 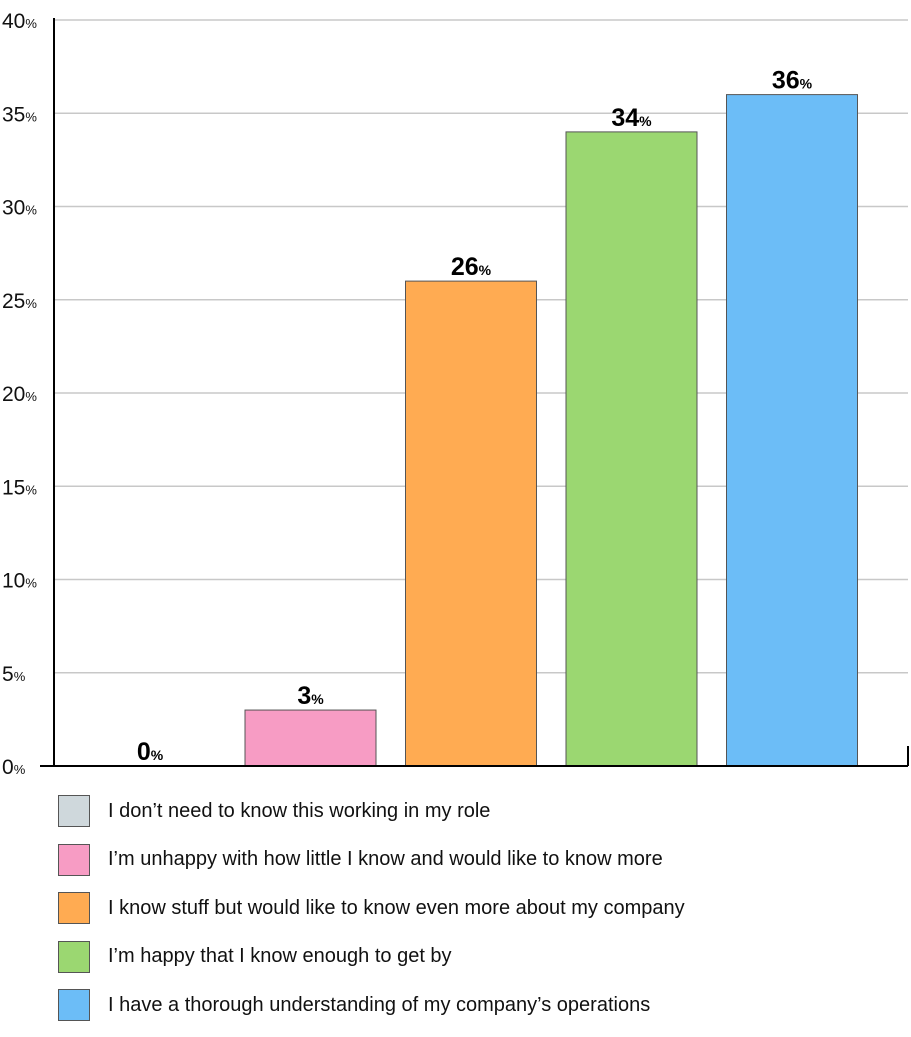 I want to click on y-tick-label: 5%, so click(x=14, y=674).